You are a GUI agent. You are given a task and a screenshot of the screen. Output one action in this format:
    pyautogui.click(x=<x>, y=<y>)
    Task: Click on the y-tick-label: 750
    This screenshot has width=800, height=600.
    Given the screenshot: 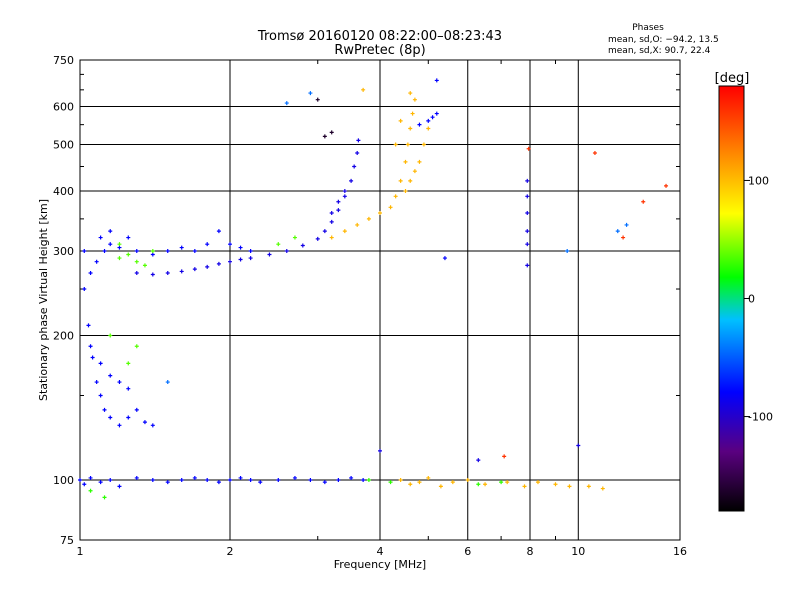 What is the action you would take?
    pyautogui.click(x=63, y=60)
    